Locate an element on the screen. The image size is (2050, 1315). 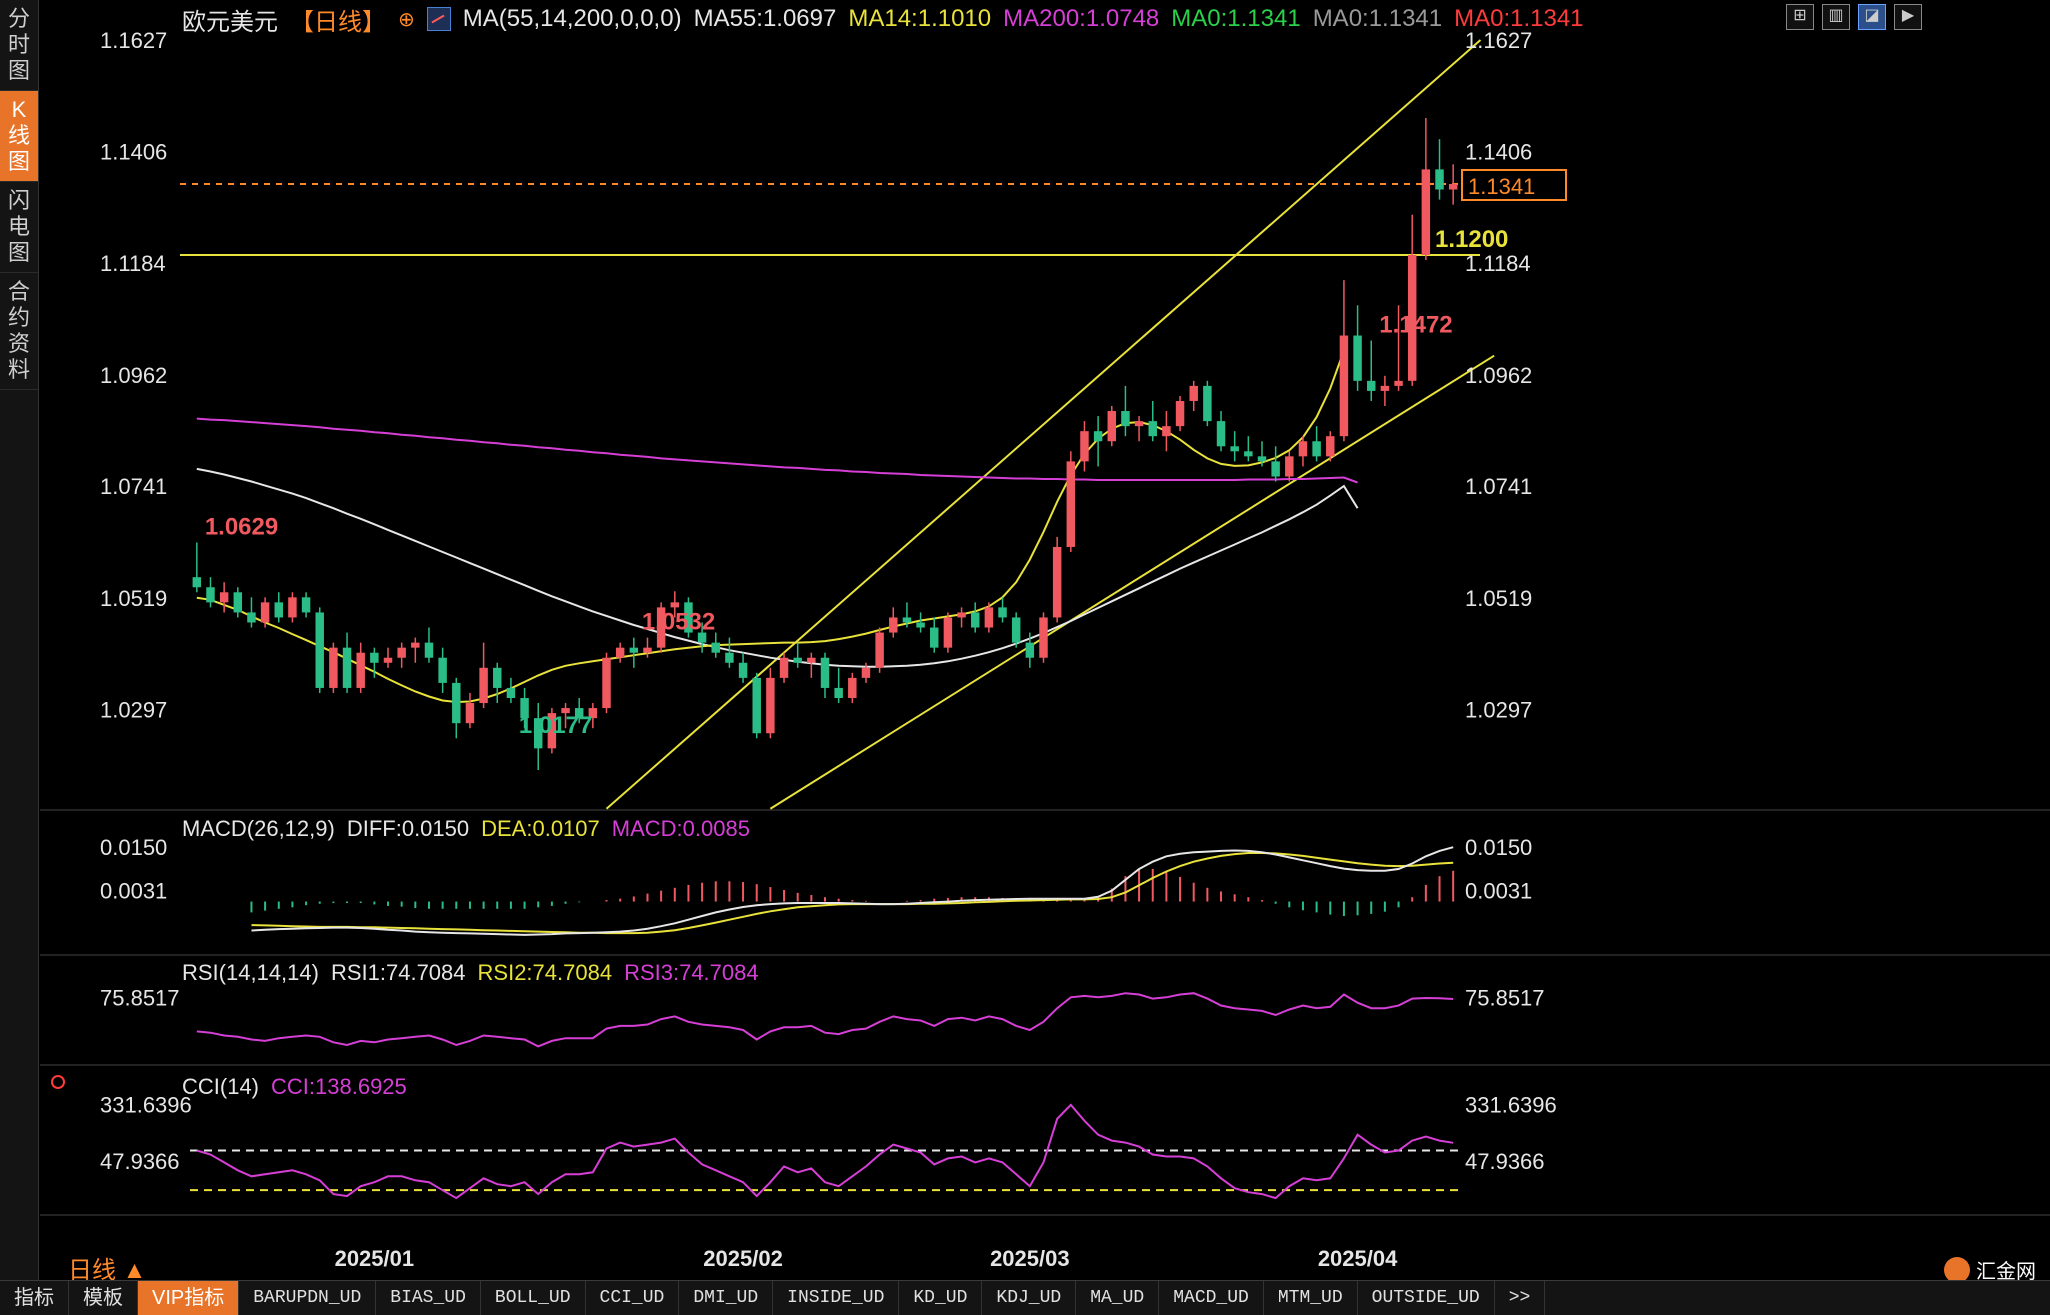
sidebar-tab-2: 闪电图 is located at coordinates (19, 227).